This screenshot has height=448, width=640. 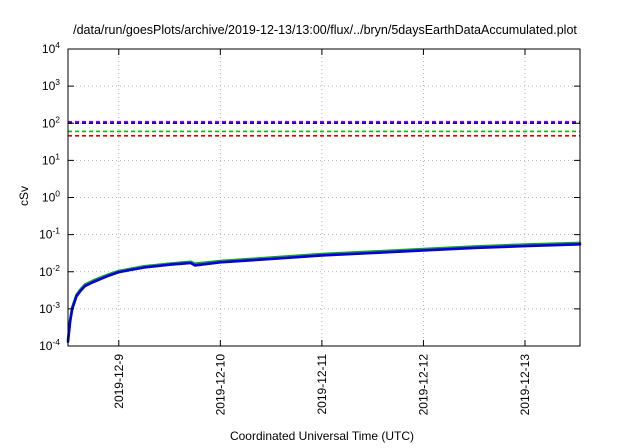 What do you see at coordinates (423, 385) in the screenshot?
I see `x-tick-label: 2019-12-12` at bounding box center [423, 385].